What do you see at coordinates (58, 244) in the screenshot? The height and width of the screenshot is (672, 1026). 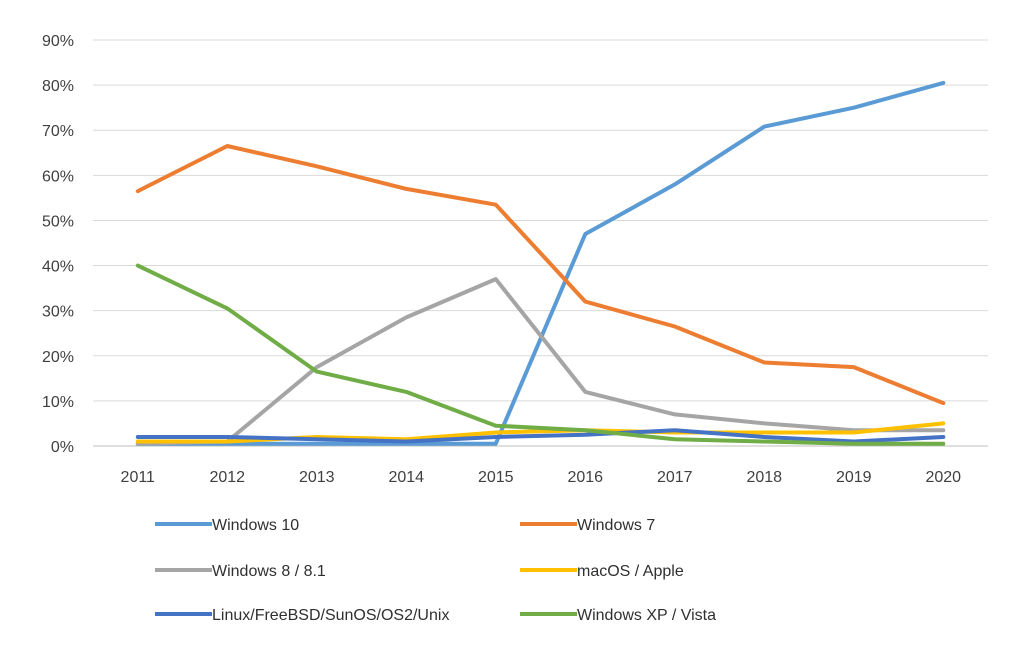 I see `y-axis-ticks: 0% 10% 20% 30% 40% 50% 60% 70% 80% 90%` at bounding box center [58, 244].